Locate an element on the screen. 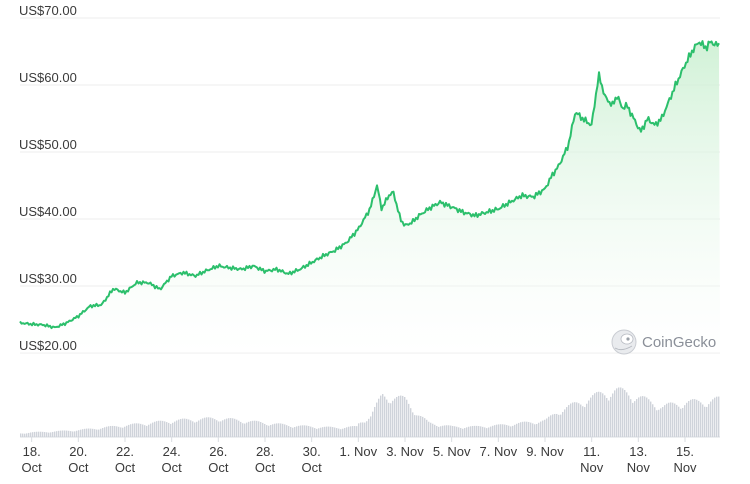 Image resolution: width=750 pixels, height=484 pixels. x-tick-label: 5. Nov is located at coordinates (452, 451).